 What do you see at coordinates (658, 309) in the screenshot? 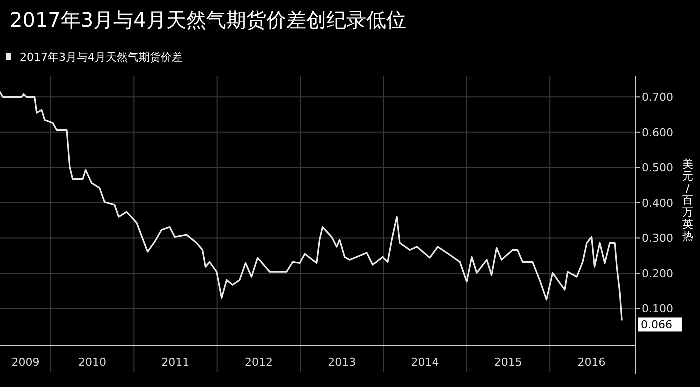
I see `y-tick-label: 0.100` at bounding box center [658, 309].